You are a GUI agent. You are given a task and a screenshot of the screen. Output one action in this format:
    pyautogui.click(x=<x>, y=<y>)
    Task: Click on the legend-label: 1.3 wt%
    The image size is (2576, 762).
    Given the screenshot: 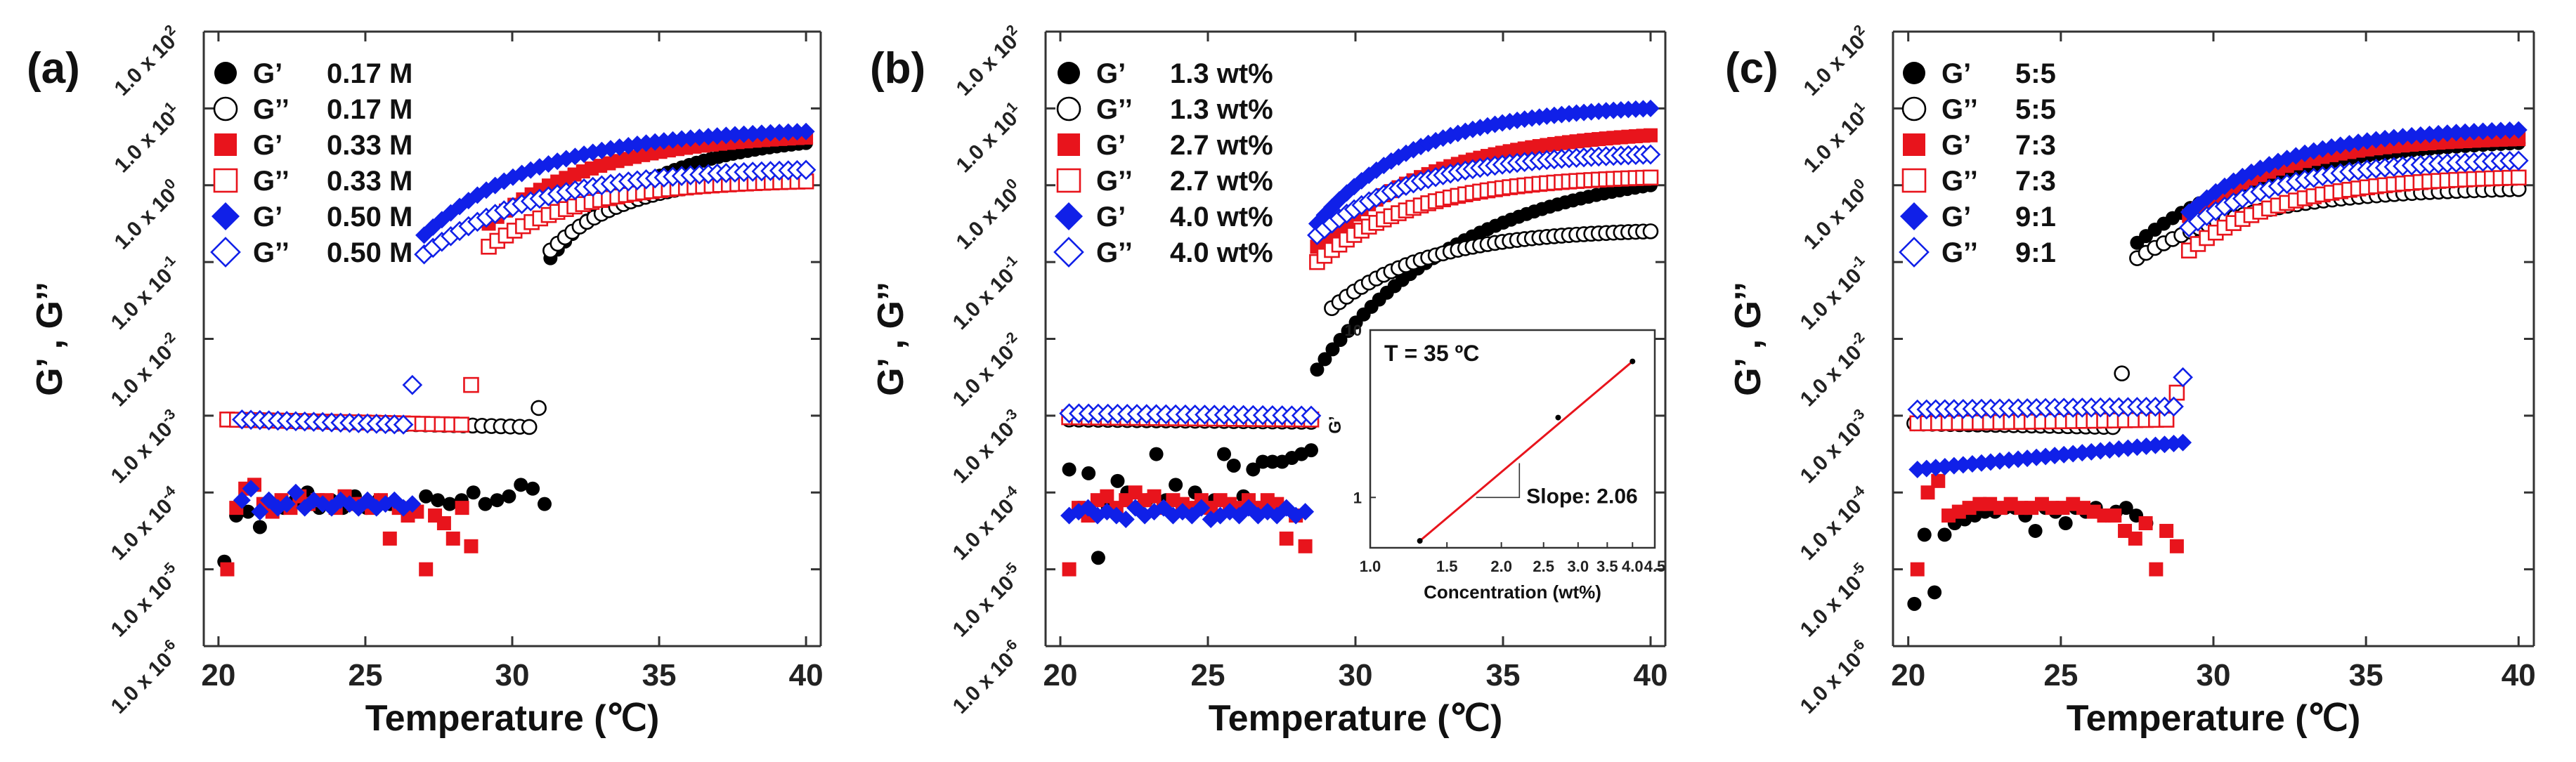 What is the action you would take?
    pyautogui.click(x=1221, y=109)
    